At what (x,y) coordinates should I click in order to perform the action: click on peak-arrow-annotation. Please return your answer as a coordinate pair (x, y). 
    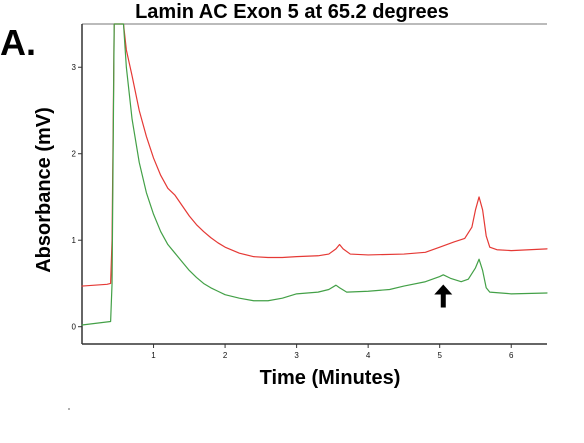
    Looking at the image, I should click on (443, 296).